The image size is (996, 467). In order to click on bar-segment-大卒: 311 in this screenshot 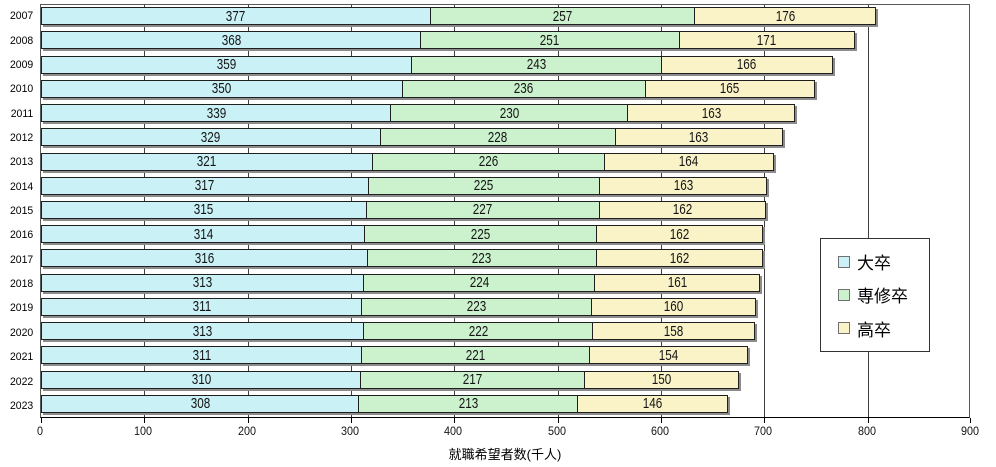, I will do `click(202, 306)`.